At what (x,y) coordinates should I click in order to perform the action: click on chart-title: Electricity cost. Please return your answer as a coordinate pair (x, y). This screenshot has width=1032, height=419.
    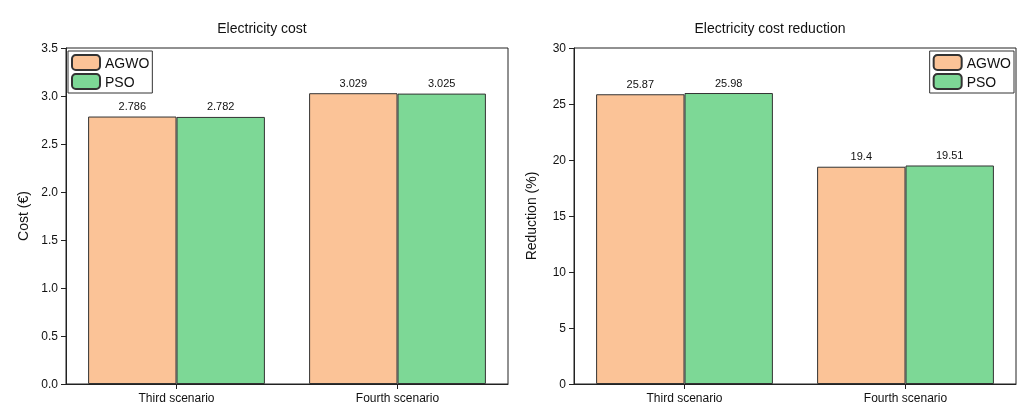
    Looking at the image, I should click on (262, 28).